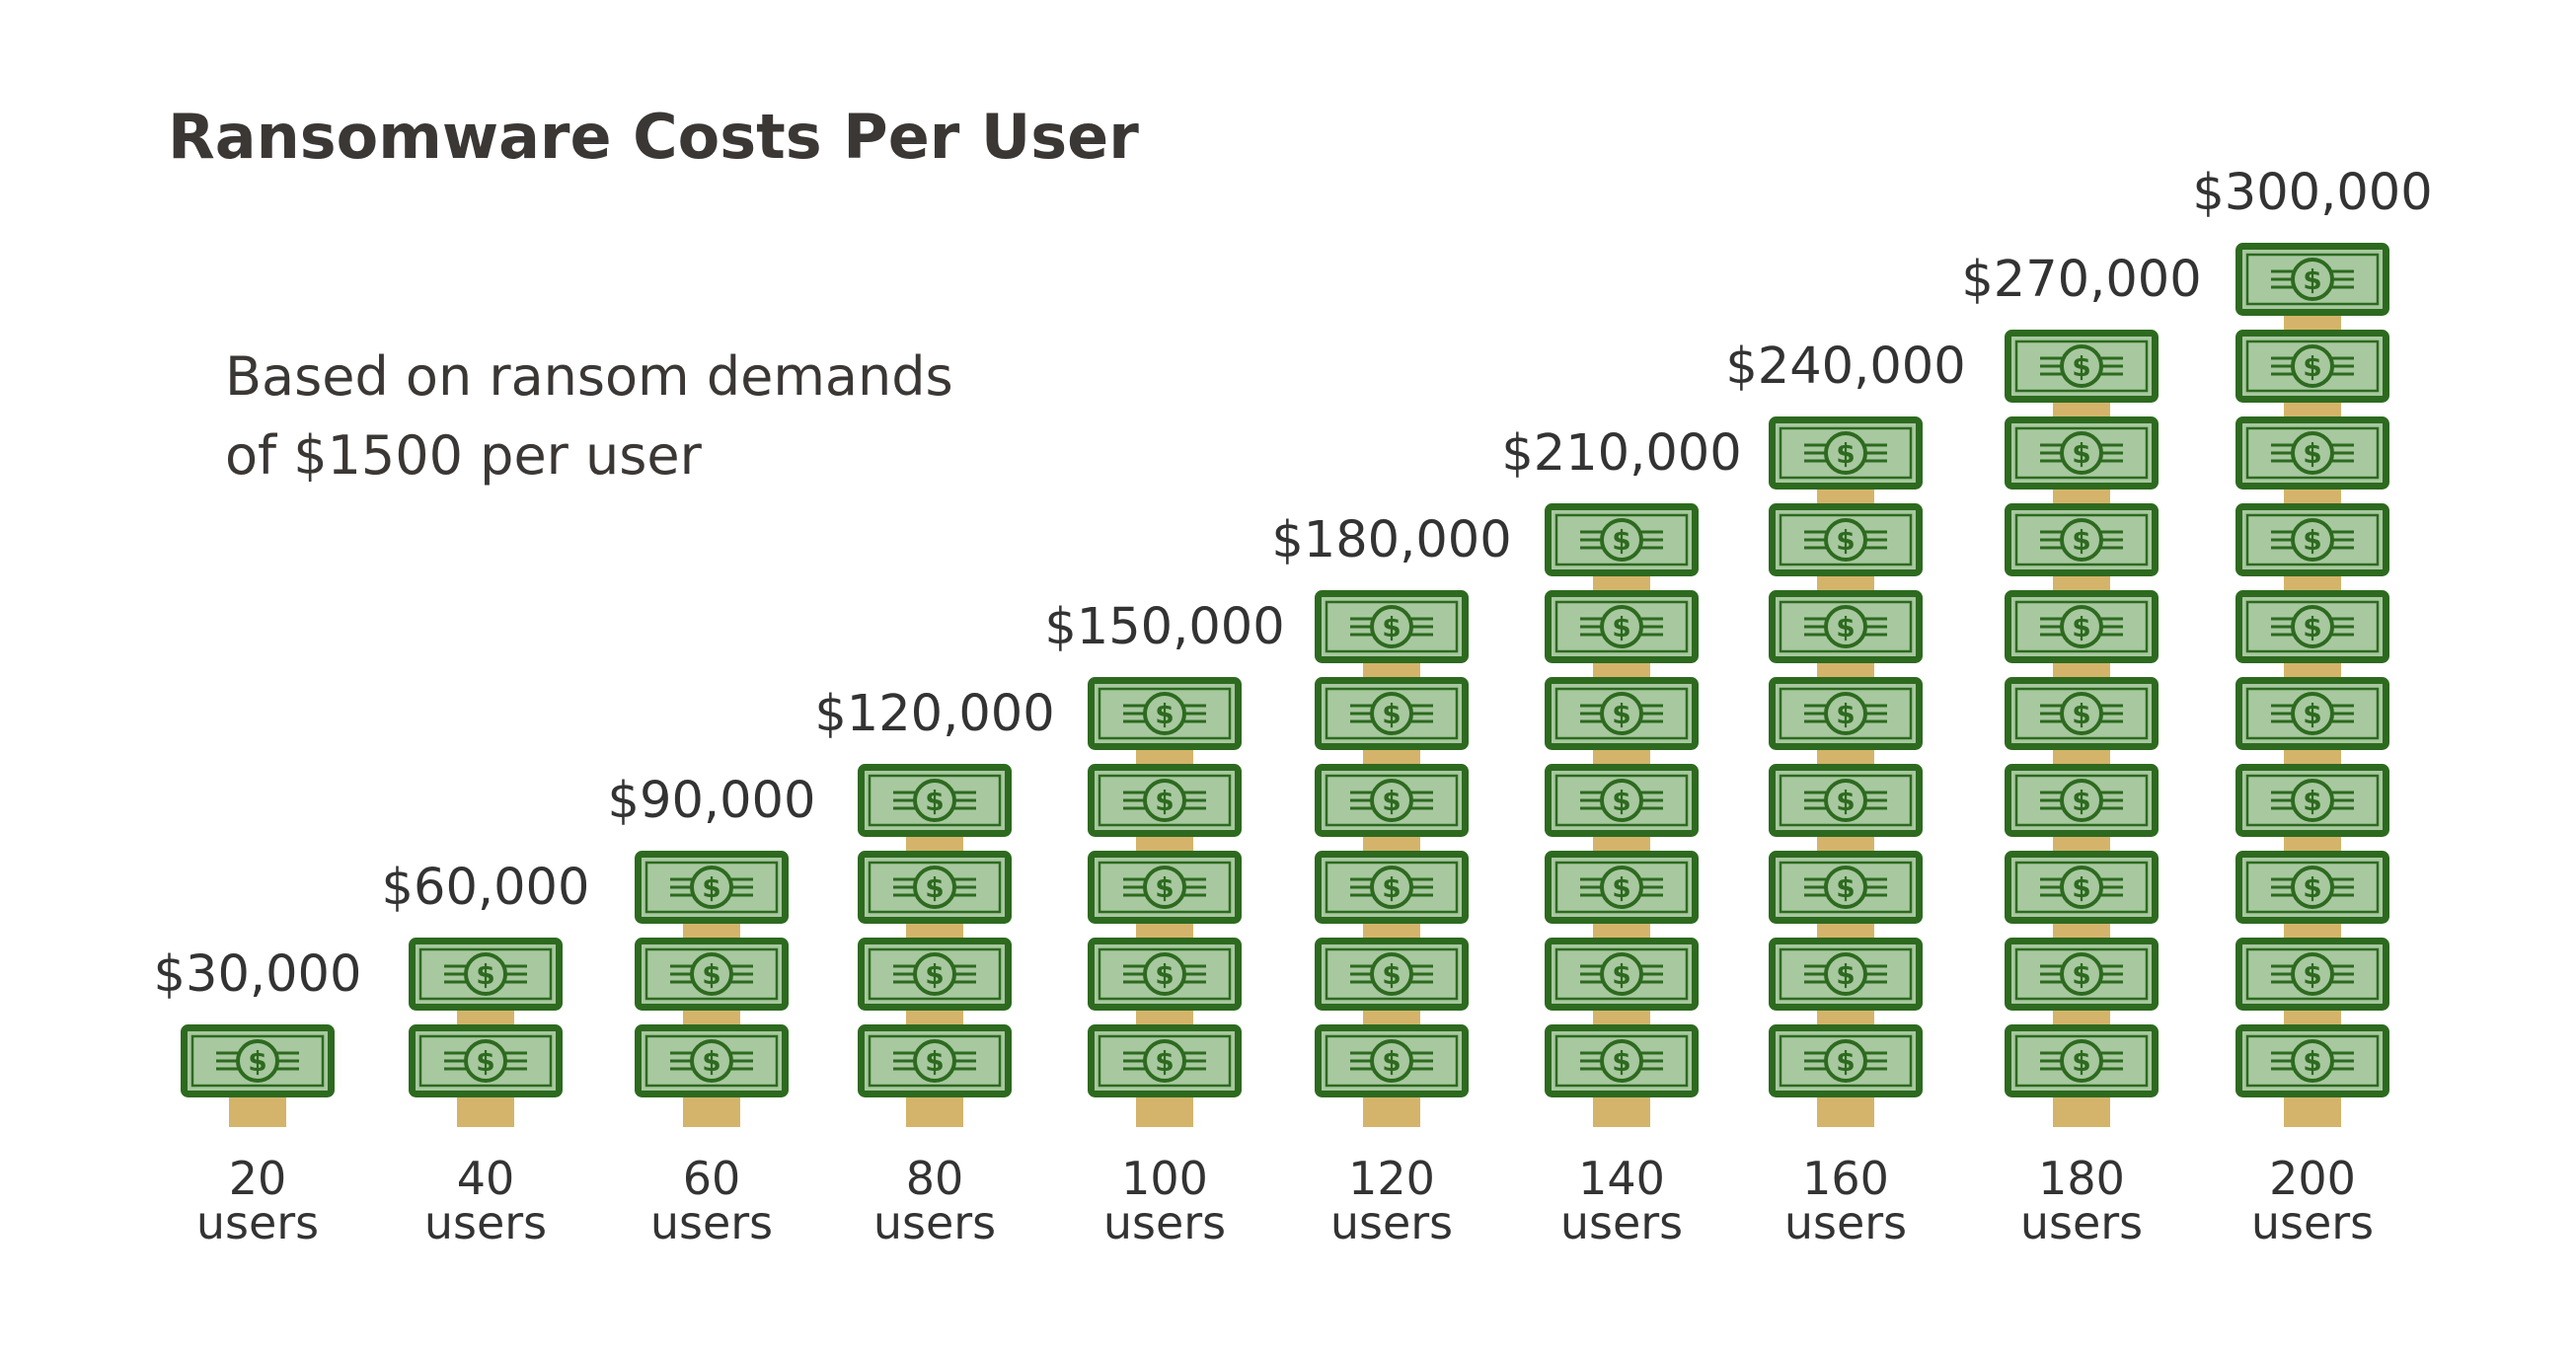 The width and height of the screenshot is (2576, 1358). What do you see at coordinates (464, 455) in the screenshot?
I see `chart-subtitle-line-2: of $1500 per user` at bounding box center [464, 455].